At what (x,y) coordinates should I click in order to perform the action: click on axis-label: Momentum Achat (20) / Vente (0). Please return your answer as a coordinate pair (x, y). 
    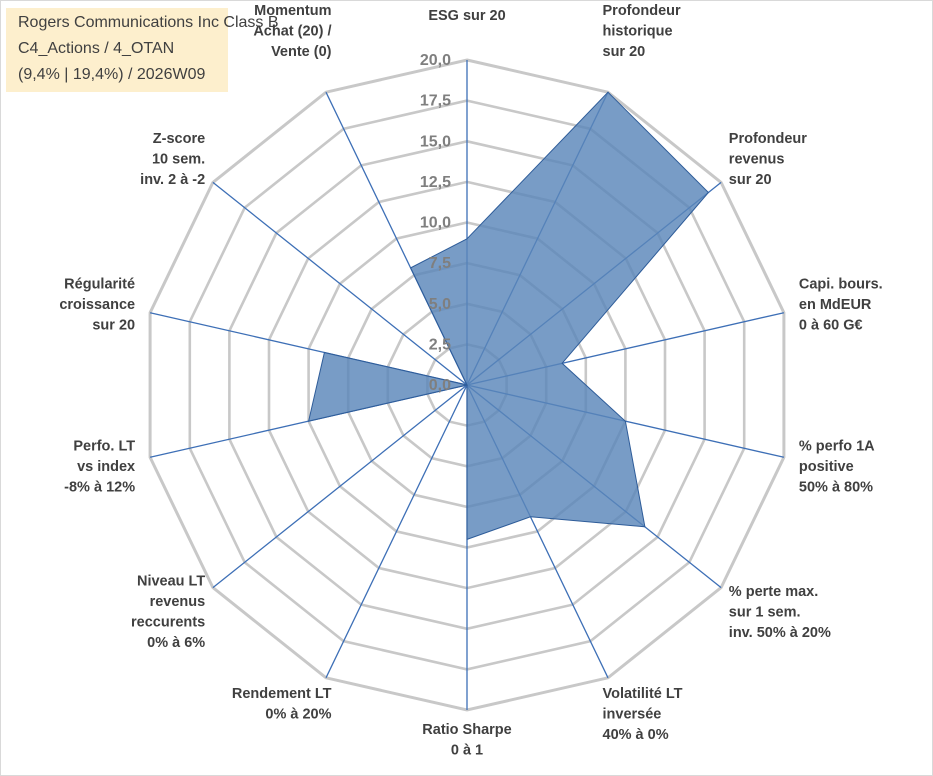
    Looking at the image, I should click on (292, 31).